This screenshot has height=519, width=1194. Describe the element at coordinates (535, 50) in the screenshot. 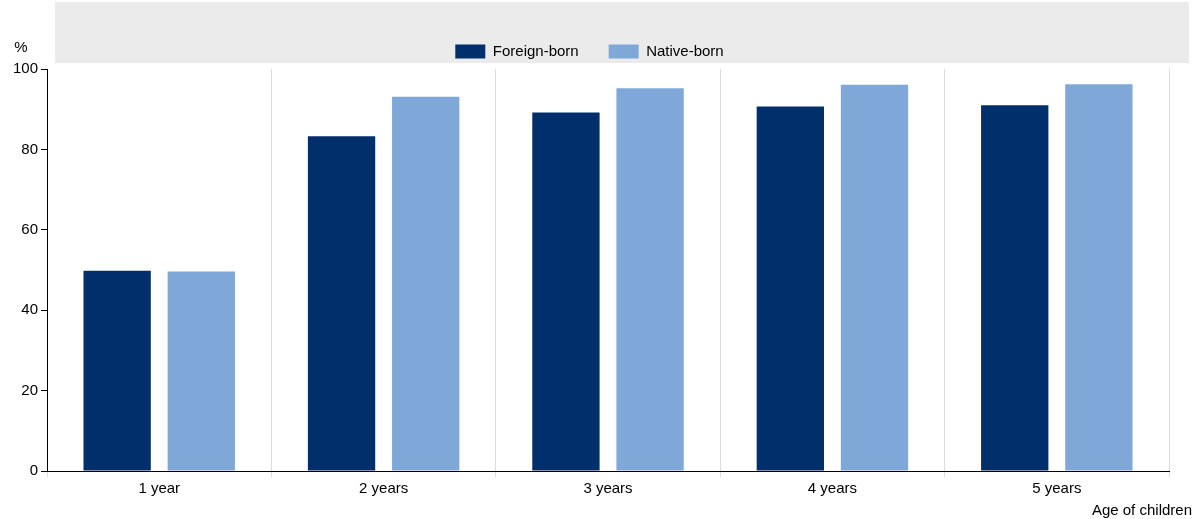

I see `legend-label: Foreign-born` at that location.